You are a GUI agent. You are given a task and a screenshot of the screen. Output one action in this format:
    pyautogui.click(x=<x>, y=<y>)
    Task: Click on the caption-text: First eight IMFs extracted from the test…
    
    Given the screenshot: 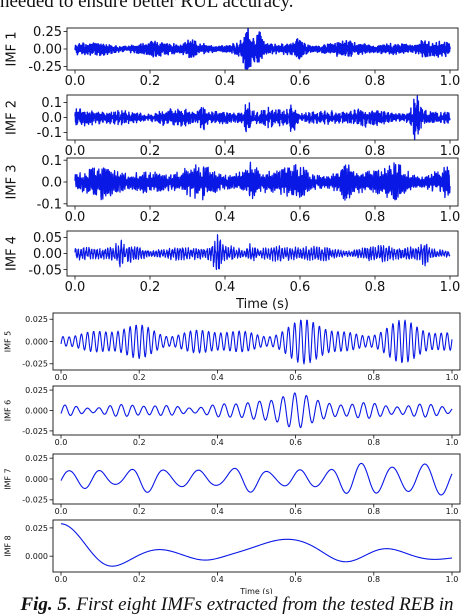 What is the action you would take?
    pyautogui.click(x=265, y=604)
    